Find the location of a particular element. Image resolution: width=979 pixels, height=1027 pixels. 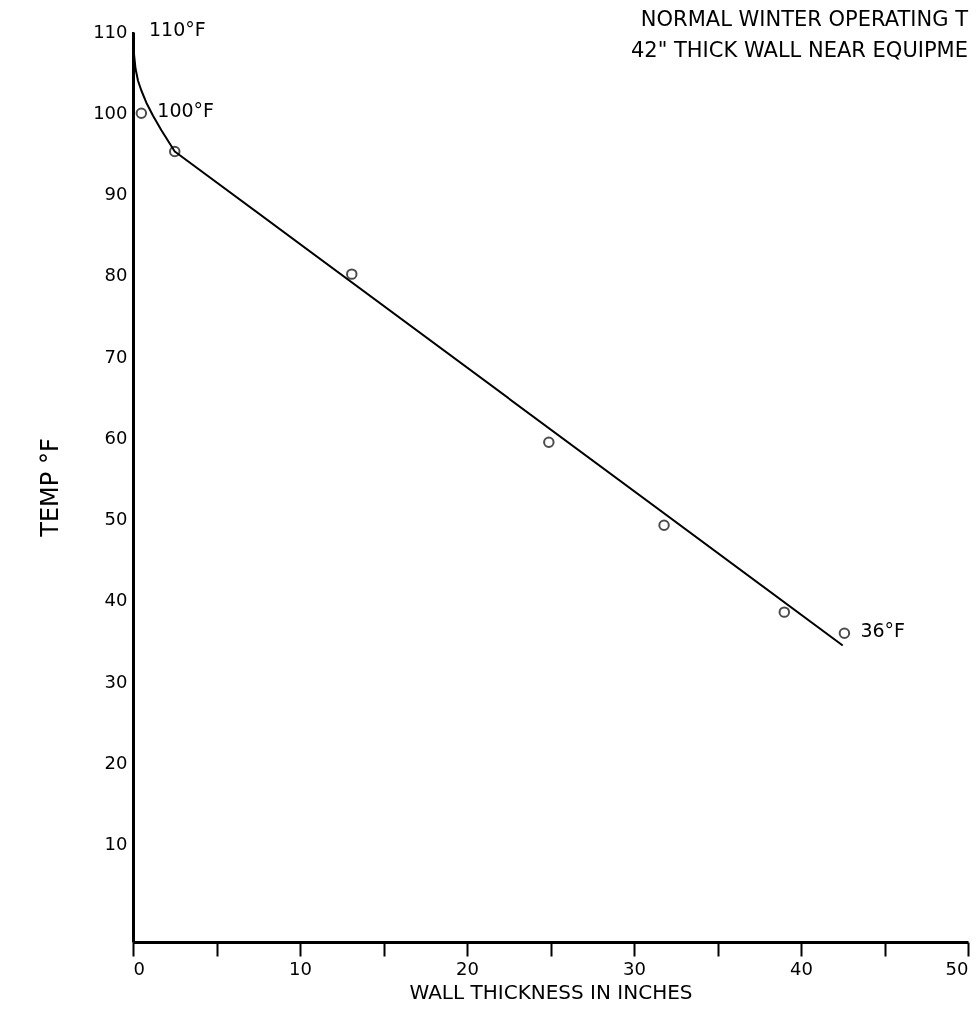

x-tick-label: 0 is located at coordinates (139, 968).